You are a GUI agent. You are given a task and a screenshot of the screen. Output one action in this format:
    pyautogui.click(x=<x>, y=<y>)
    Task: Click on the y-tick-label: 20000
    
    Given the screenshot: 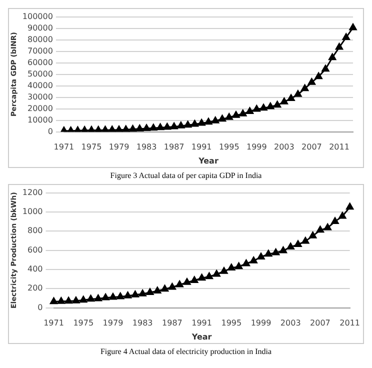 What is the action you would take?
    pyautogui.click(x=40, y=108)
    